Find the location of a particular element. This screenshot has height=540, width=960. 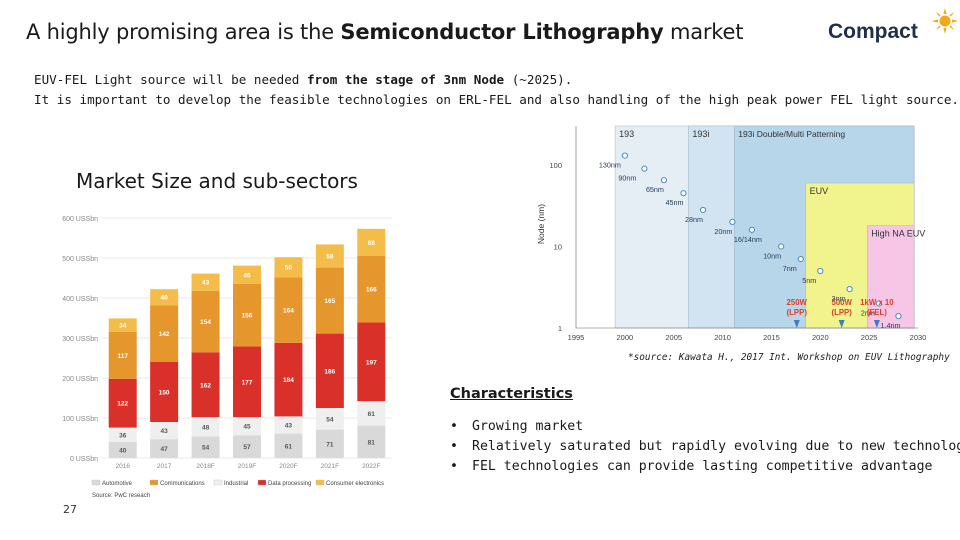

data-label: 81 is located at coordinates (372, 442).